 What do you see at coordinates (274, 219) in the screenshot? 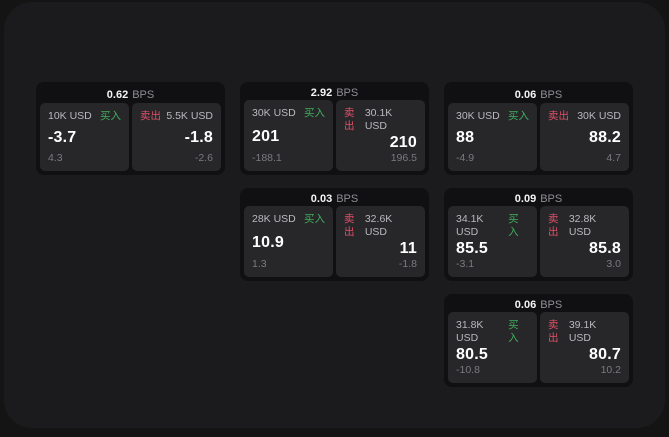
I see `buy-amount: 28K USD` at bounding box center [274, 219].